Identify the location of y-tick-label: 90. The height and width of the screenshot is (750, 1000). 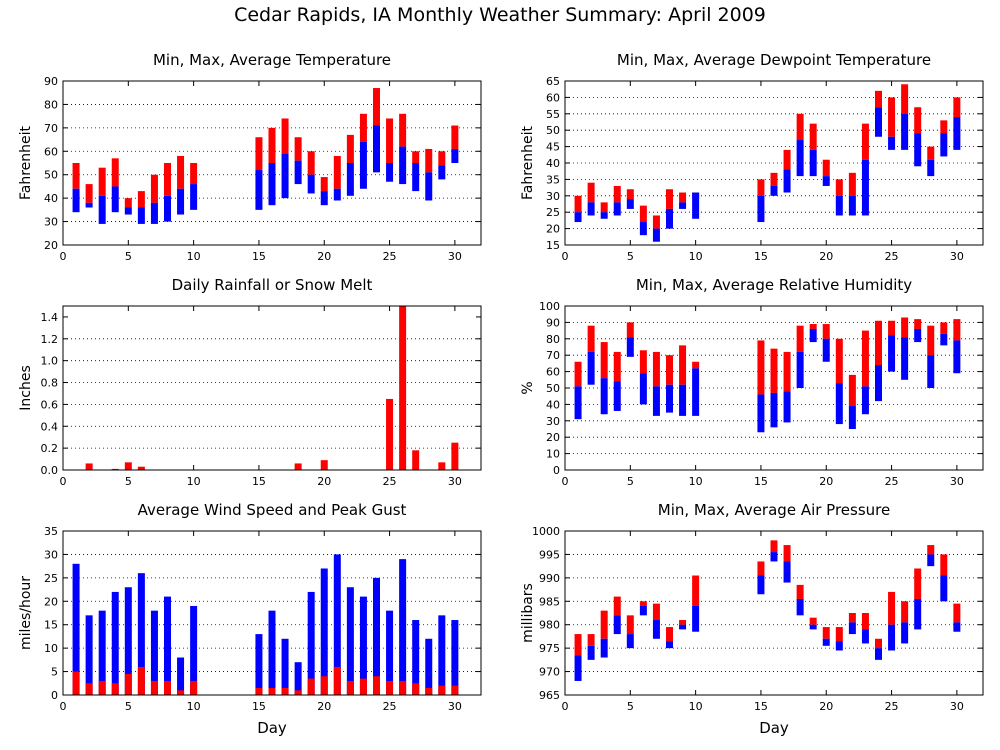
(553, 322).